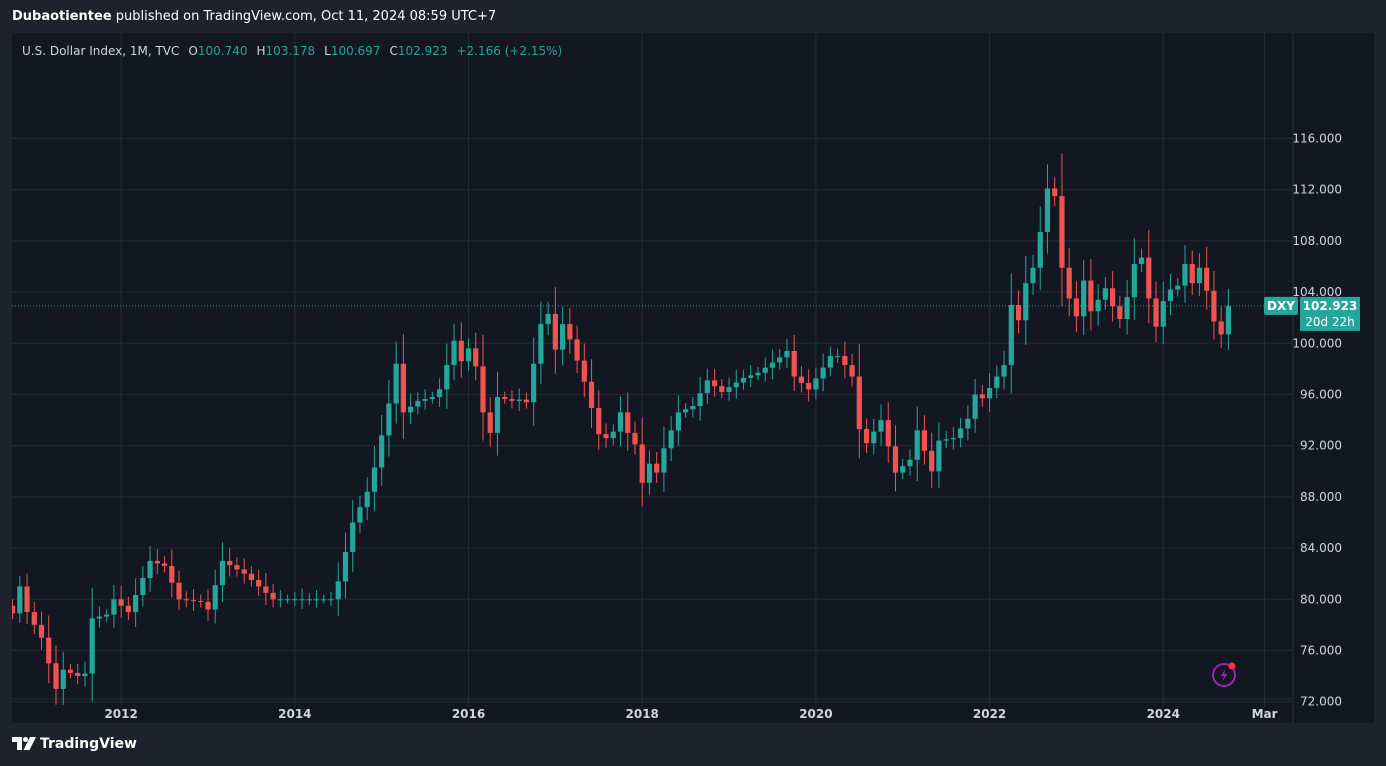 This screenshot has height=766, width=1386. Describe the element at coordinates (1224, 674) in the screenshot. I see `lightning-icon` at that location.